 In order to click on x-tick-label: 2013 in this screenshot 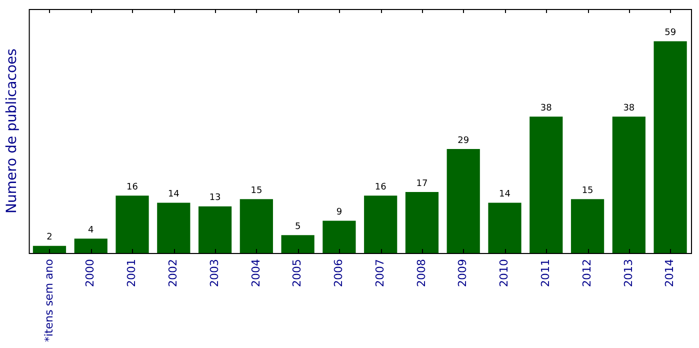, I will do `click(628, 273)`.